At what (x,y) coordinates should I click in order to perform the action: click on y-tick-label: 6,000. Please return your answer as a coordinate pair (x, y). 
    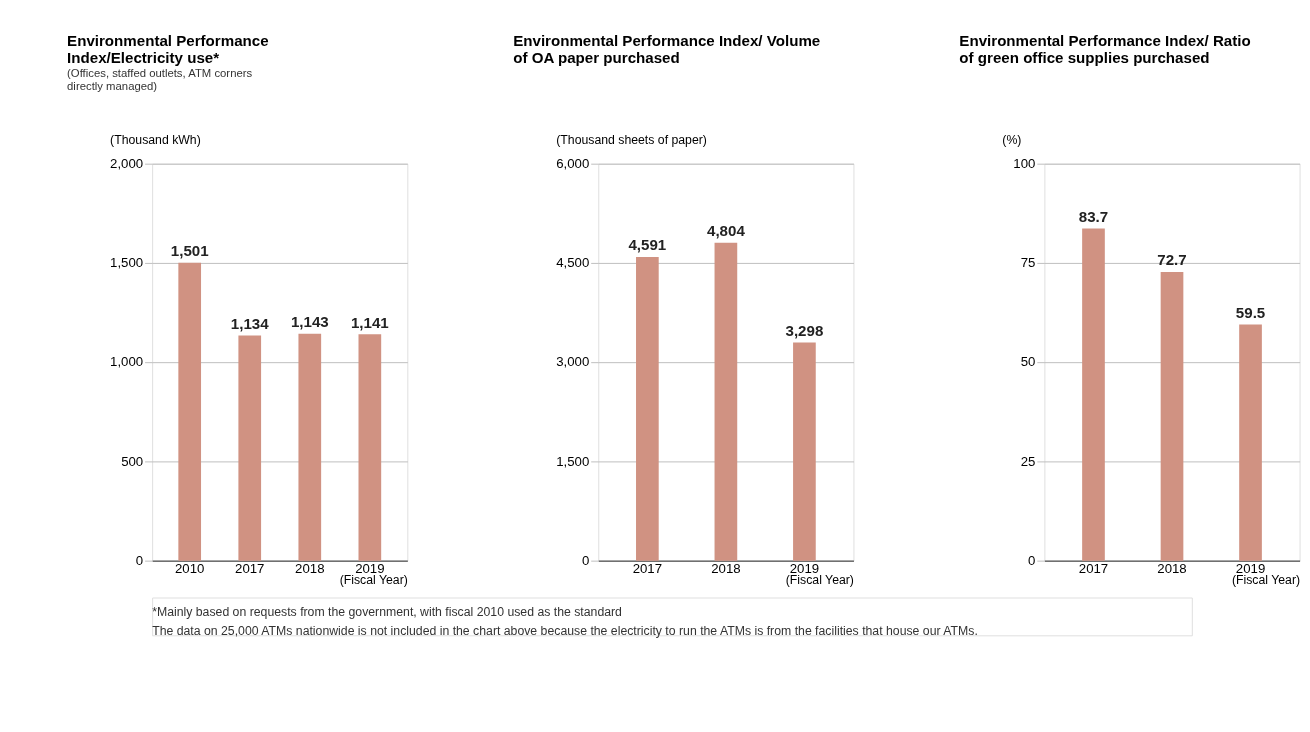
    Looking at the image, I should click on (573, 163).